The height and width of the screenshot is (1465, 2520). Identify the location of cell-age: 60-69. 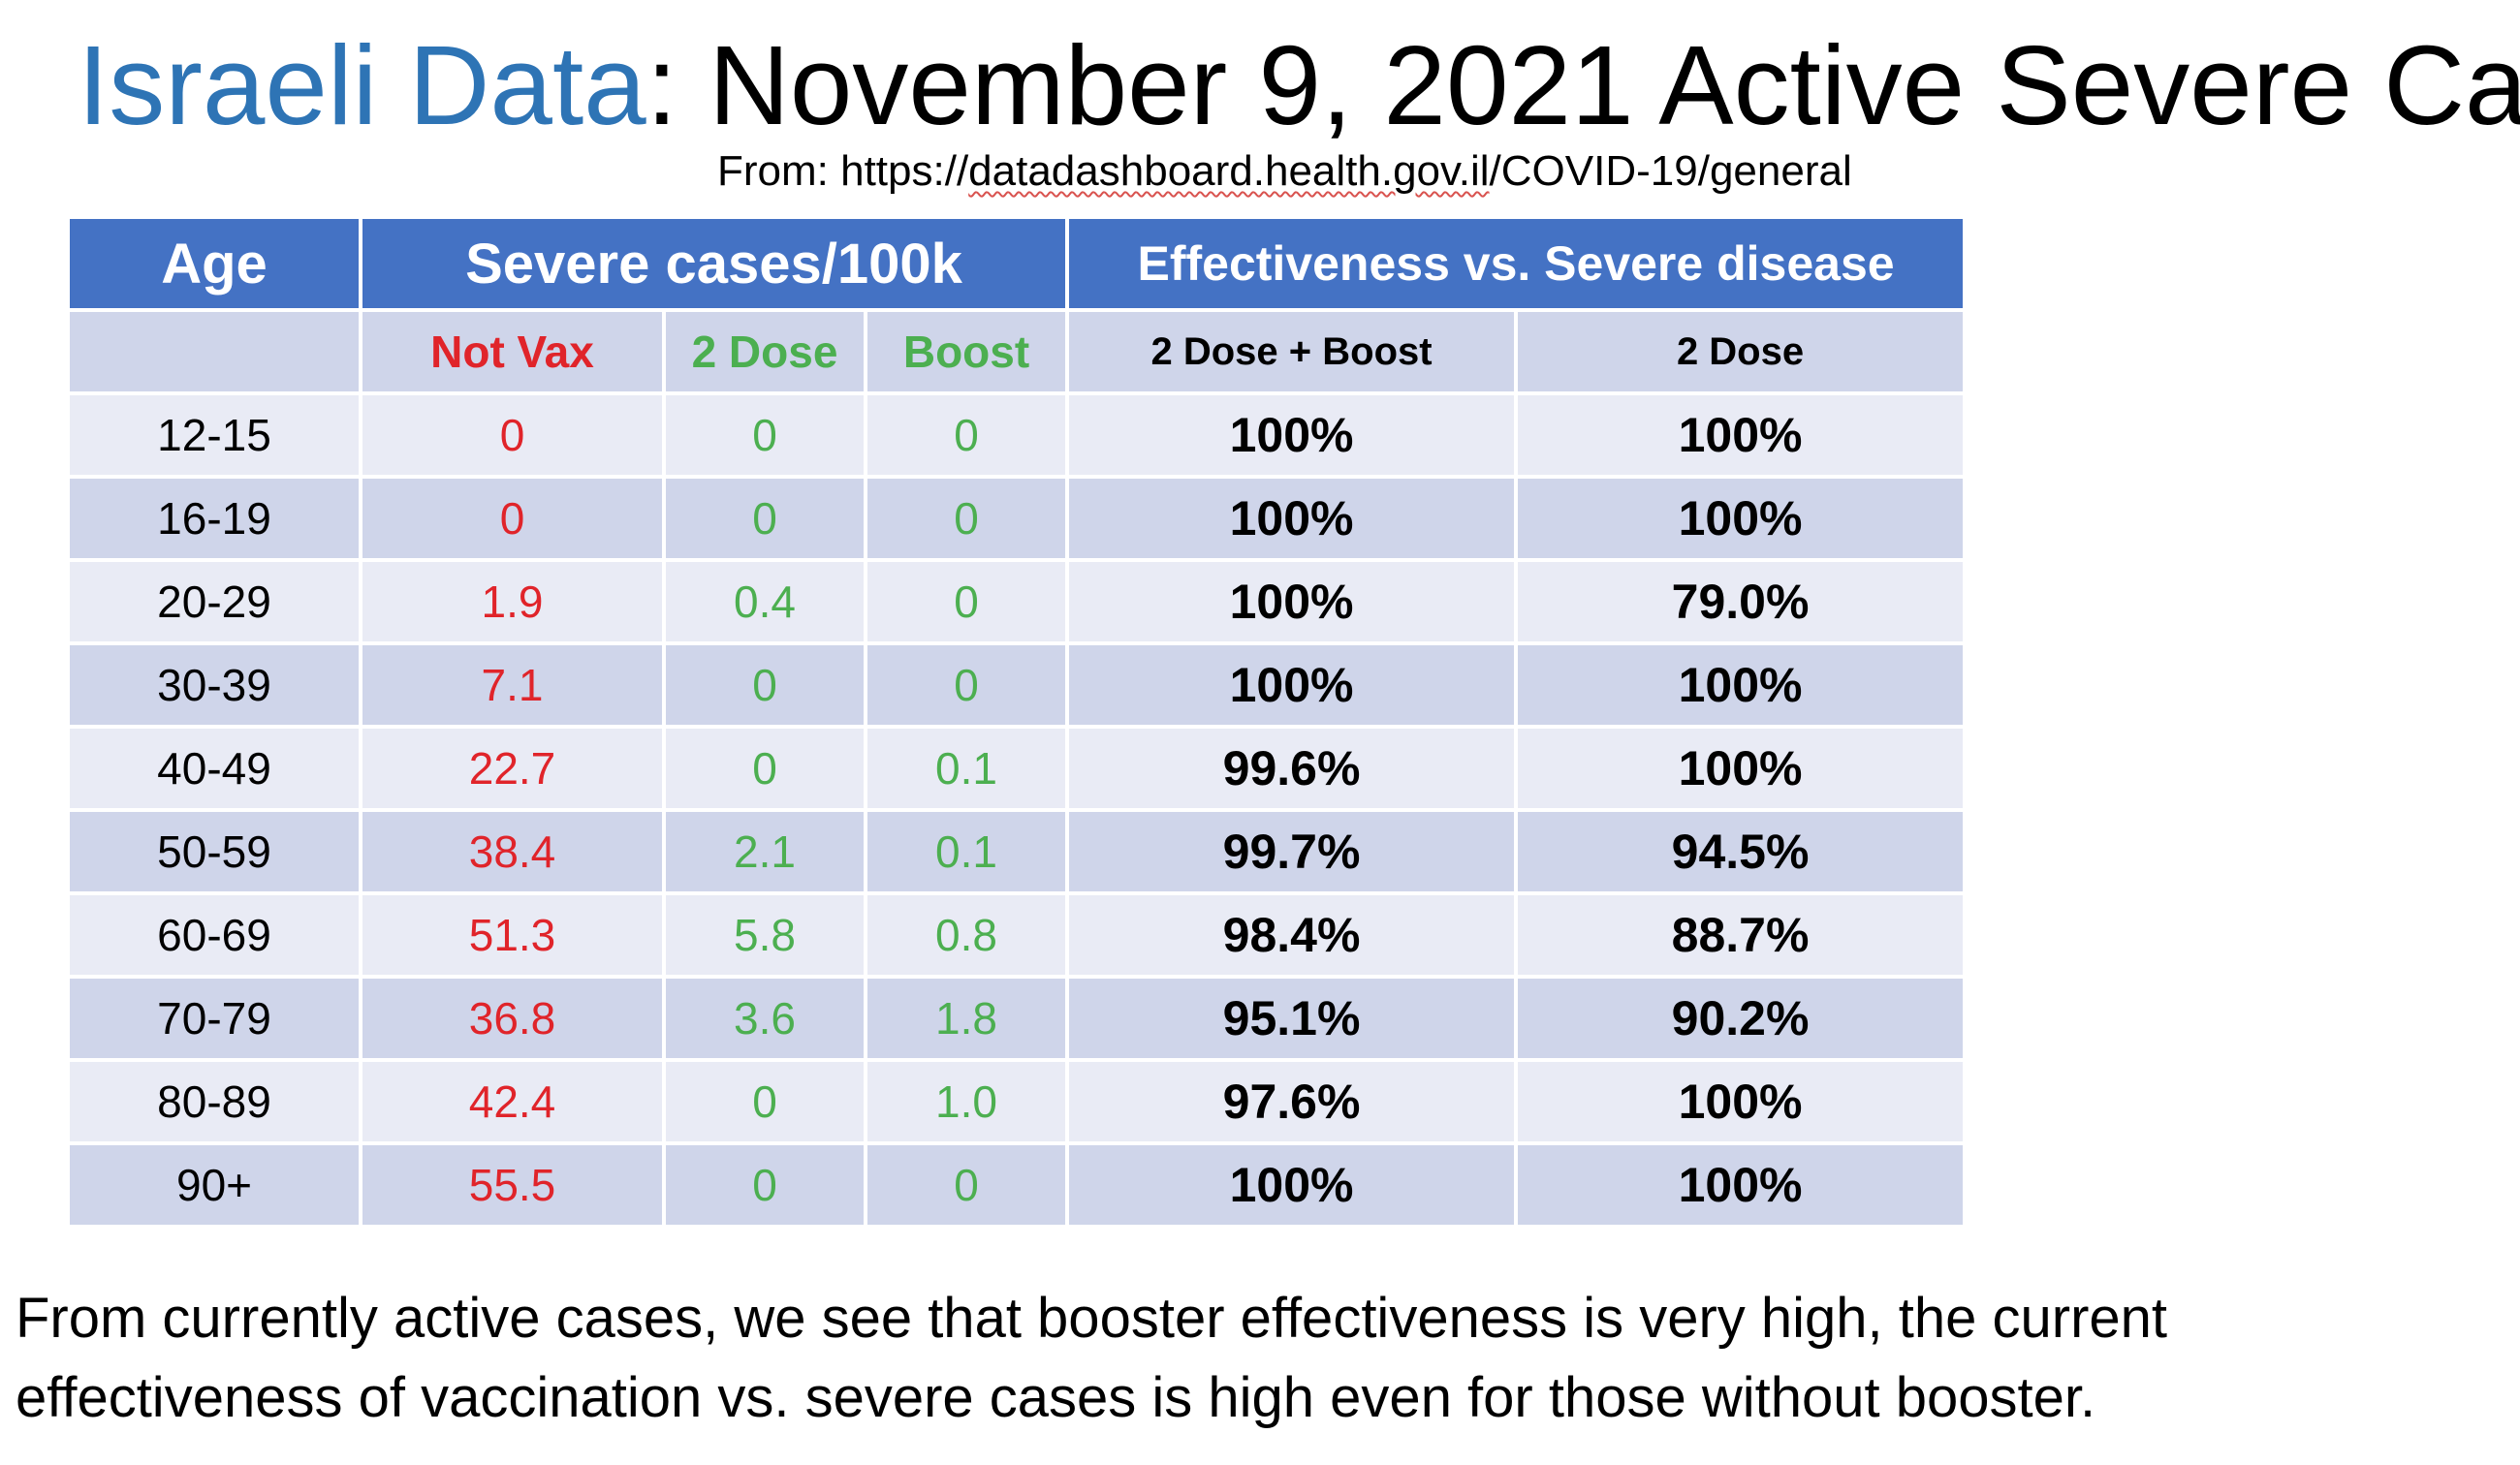
(214, 935).